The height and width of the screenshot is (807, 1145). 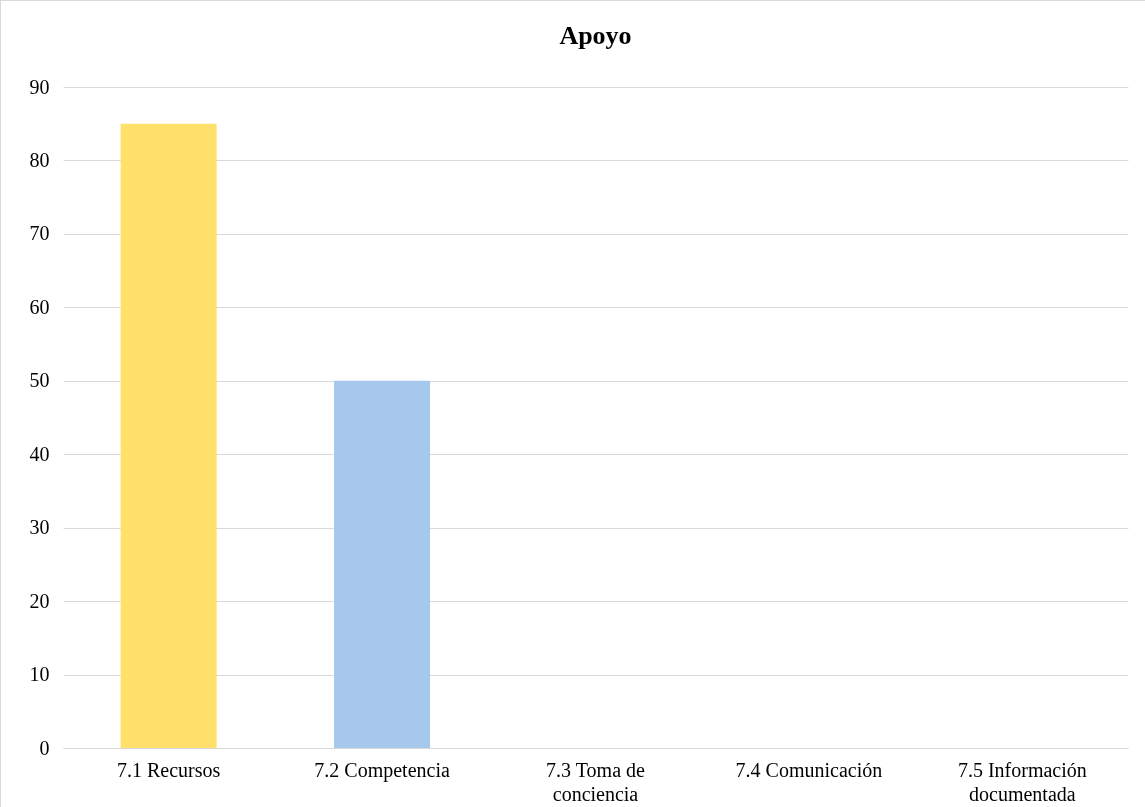 What do you see at coordinates (39, 600) in the screenshot?
I see `y-tick-label: 20` at bounding box center [39, 600].